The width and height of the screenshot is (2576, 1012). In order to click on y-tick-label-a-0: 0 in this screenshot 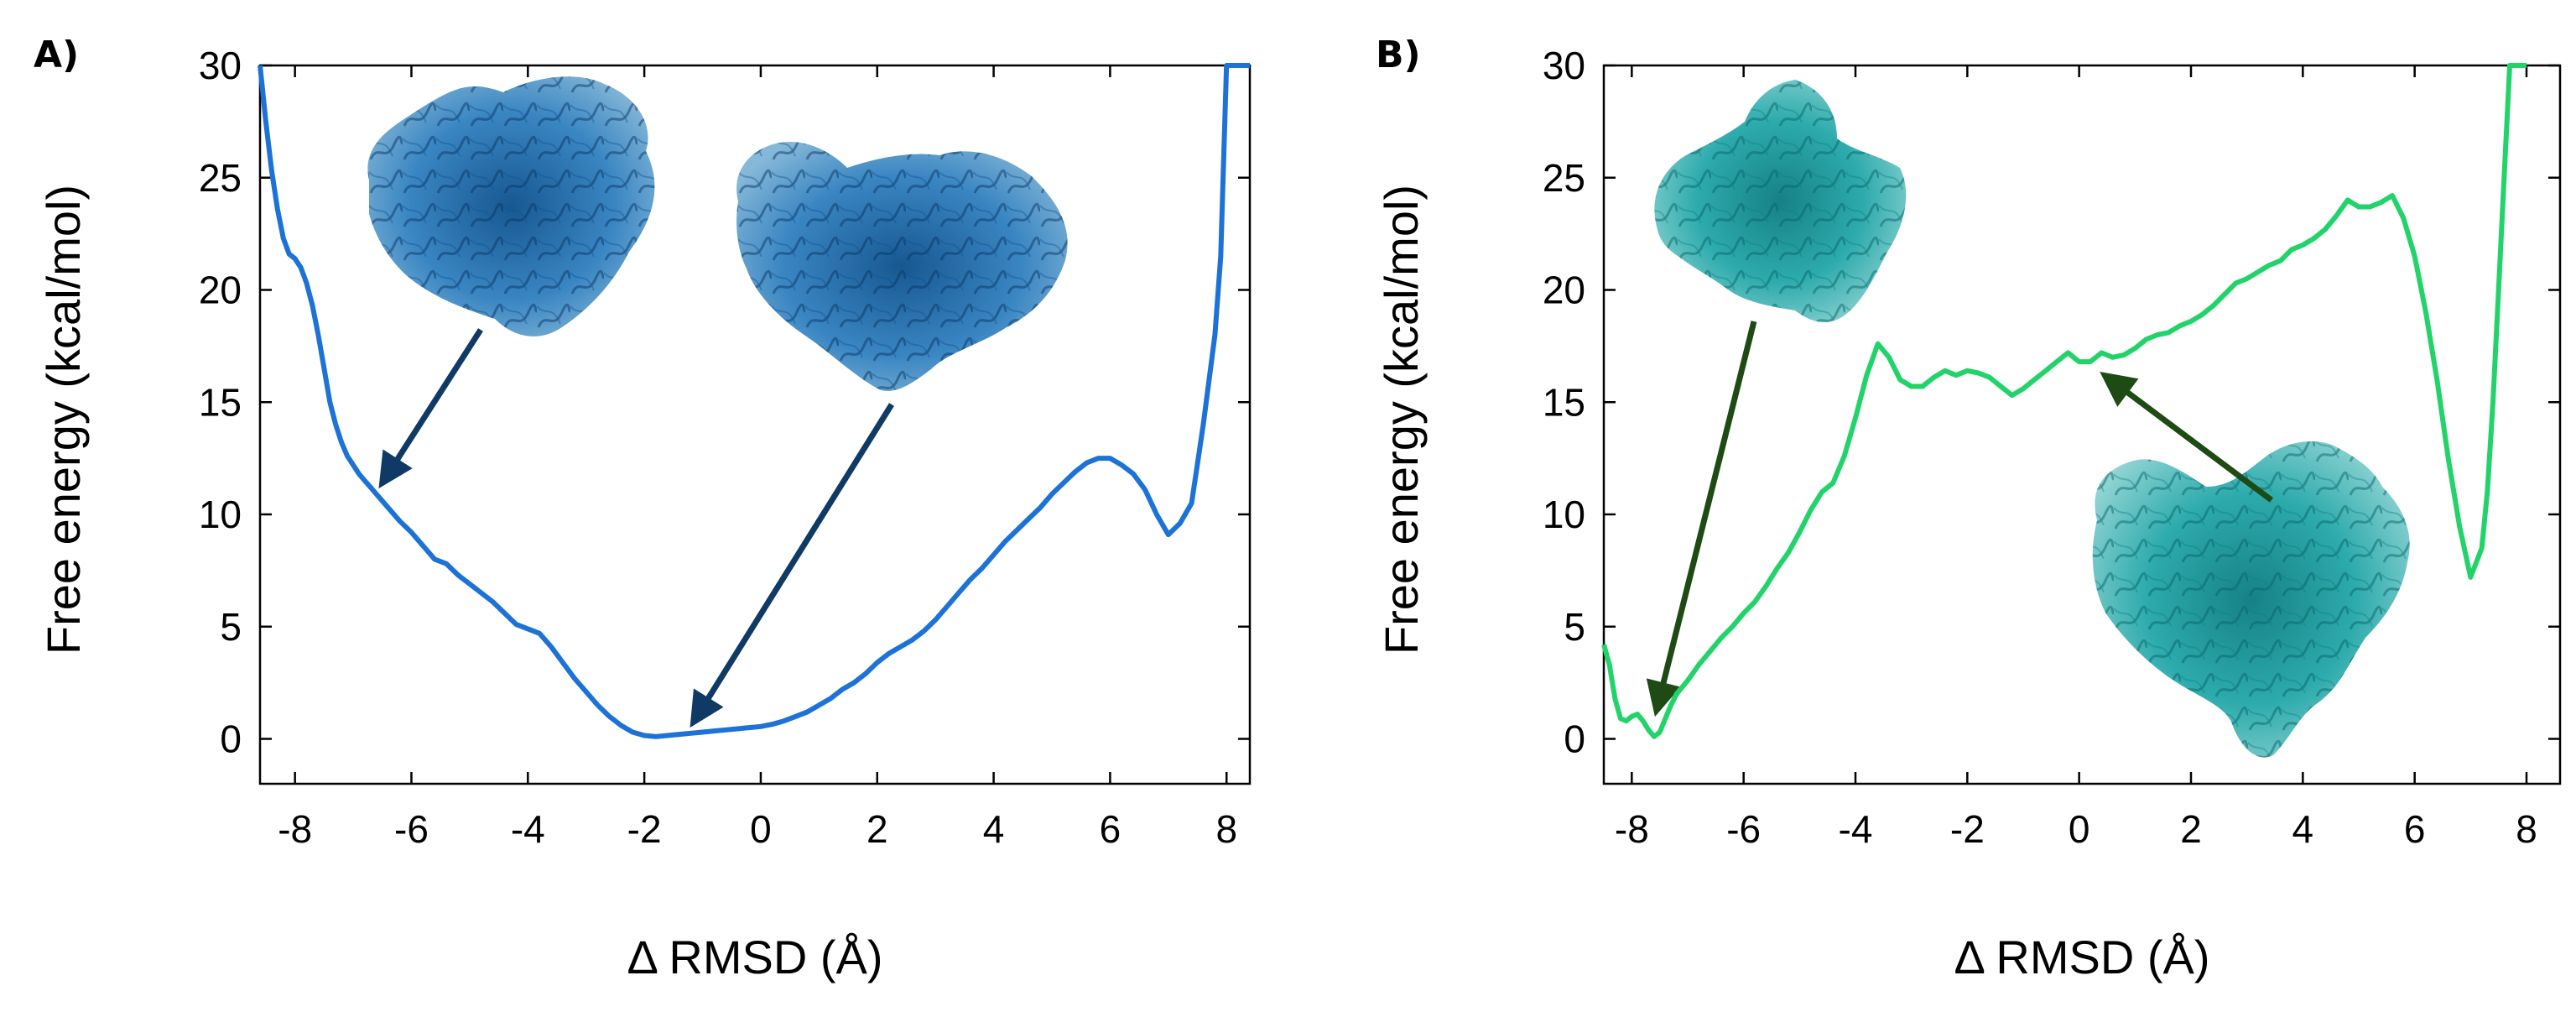, I will do `click(231, 739)`.